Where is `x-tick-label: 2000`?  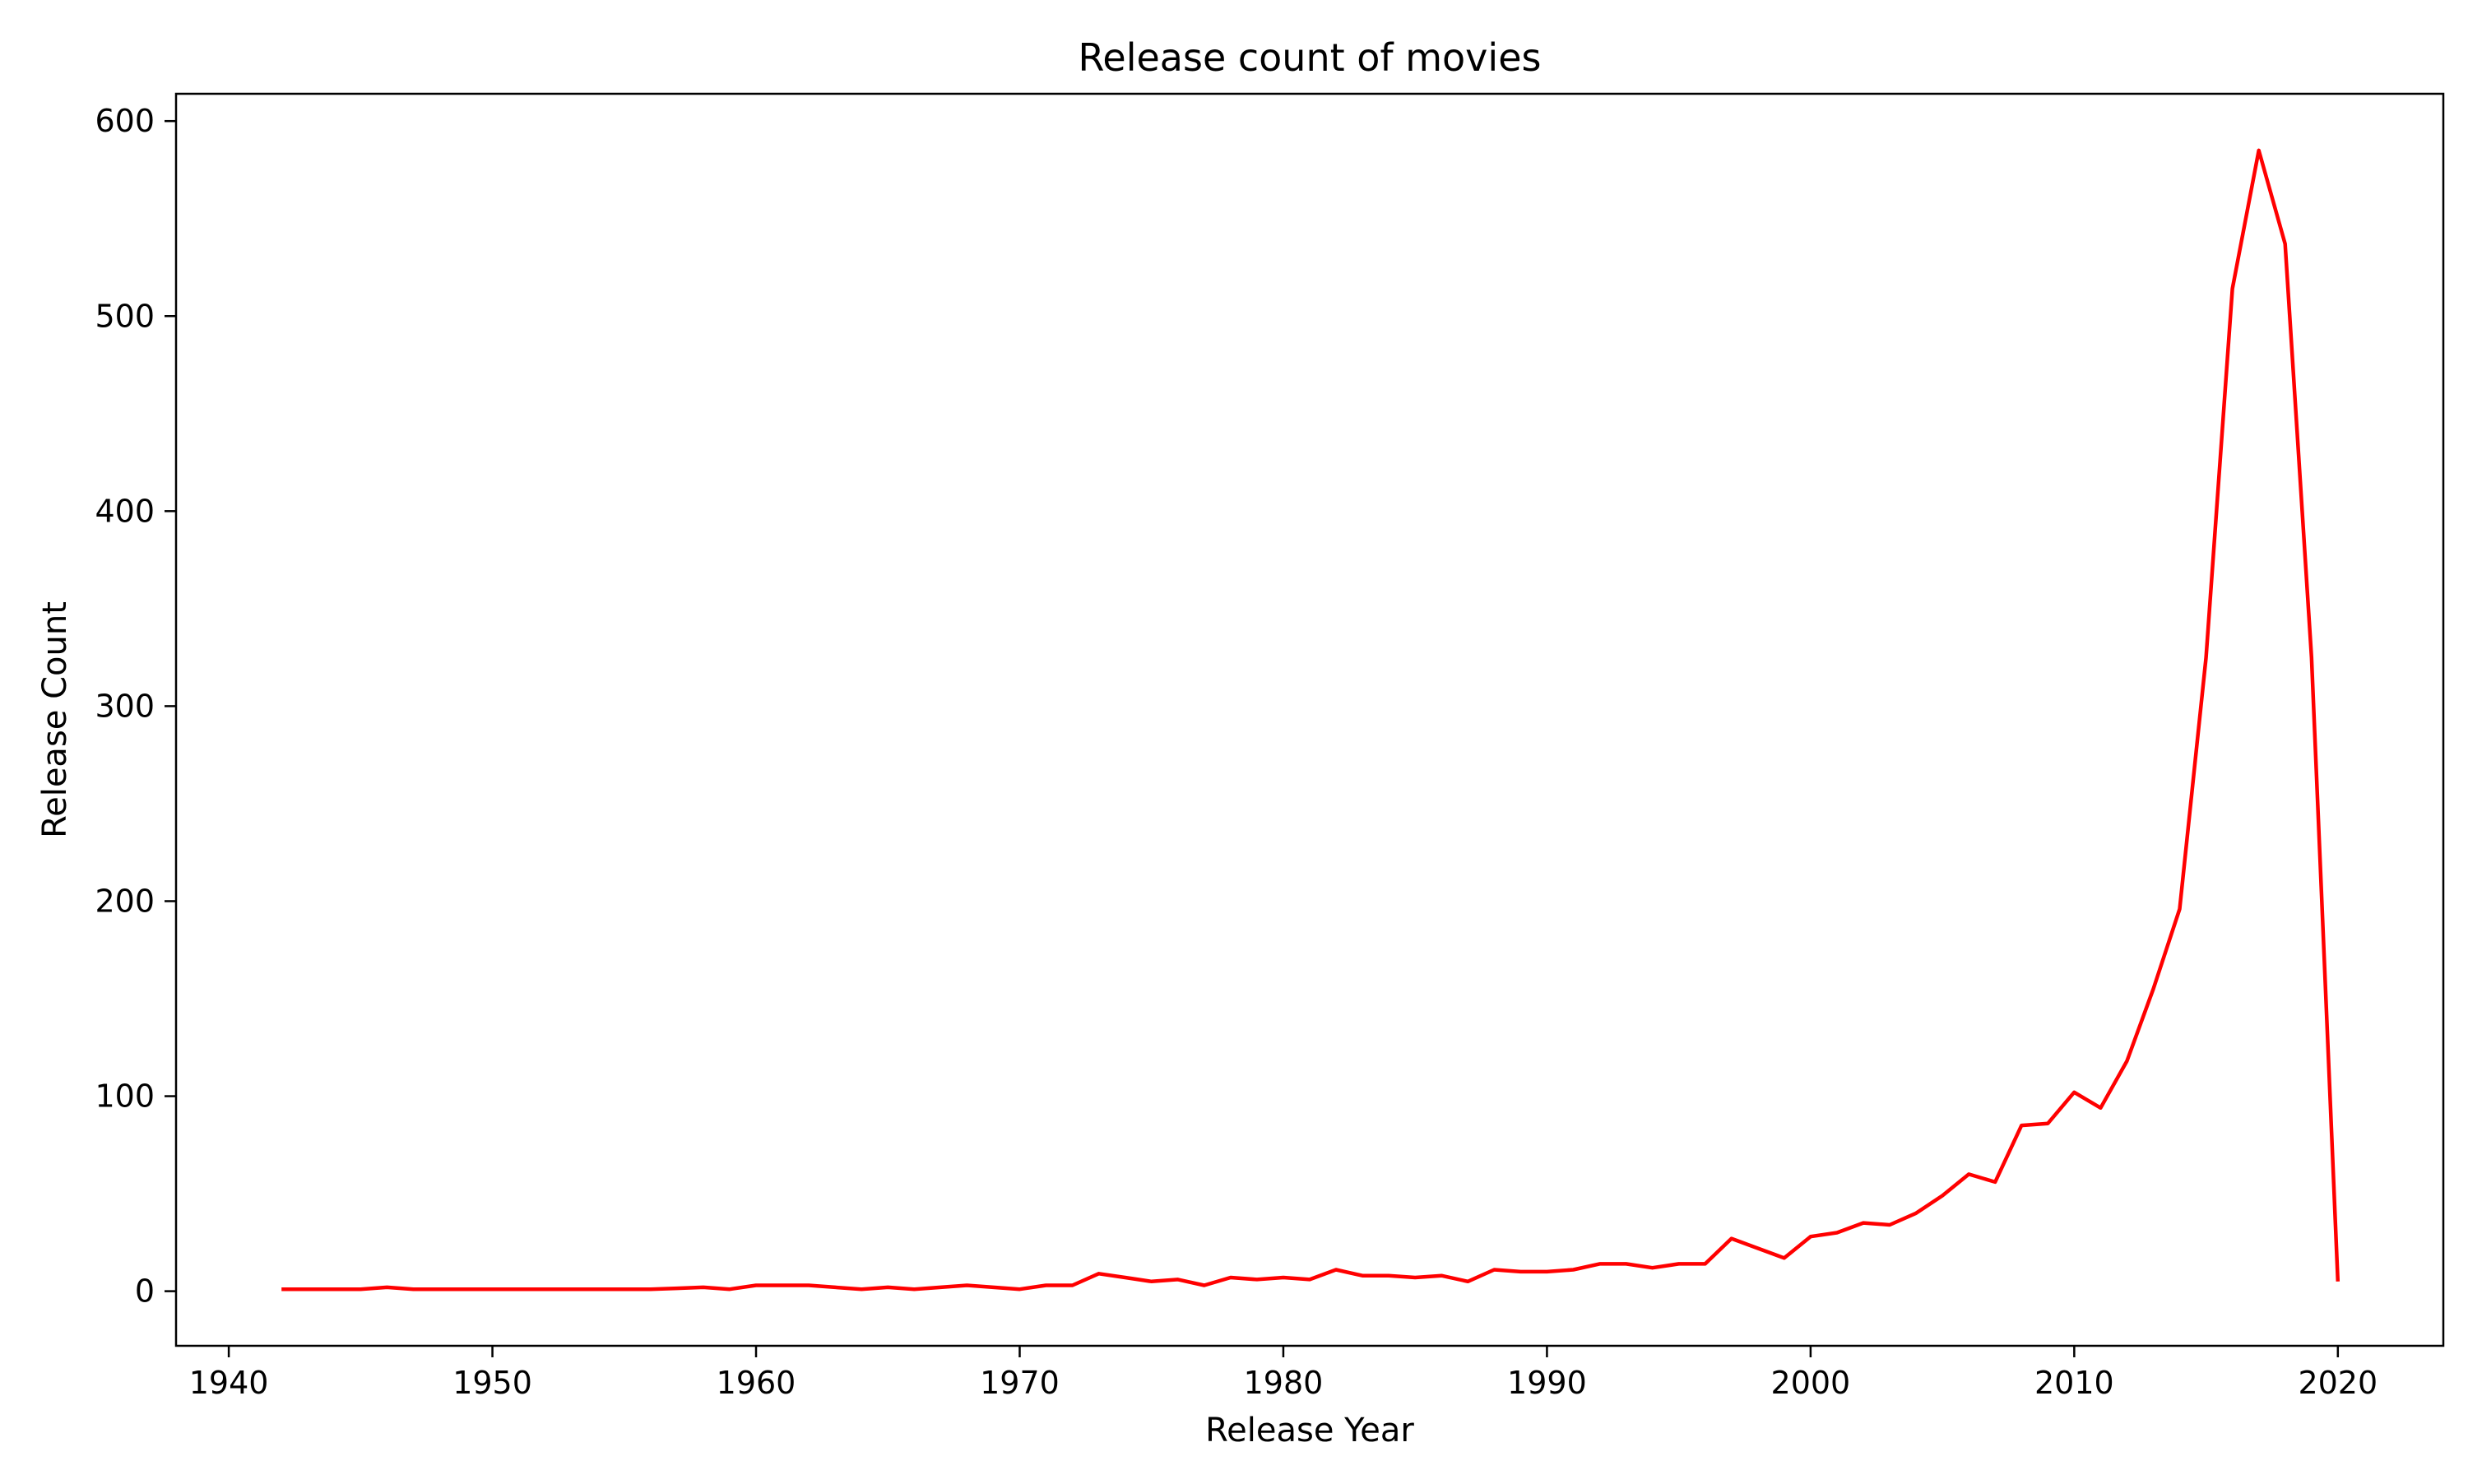
x-tick-label: 2000 is located at coordinates (1811, 1383).